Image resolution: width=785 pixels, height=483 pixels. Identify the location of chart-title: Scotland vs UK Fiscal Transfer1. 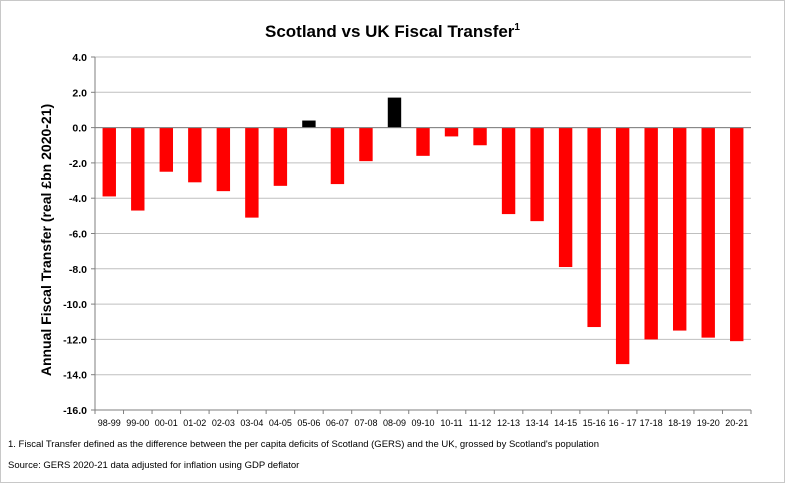
(392, 32).